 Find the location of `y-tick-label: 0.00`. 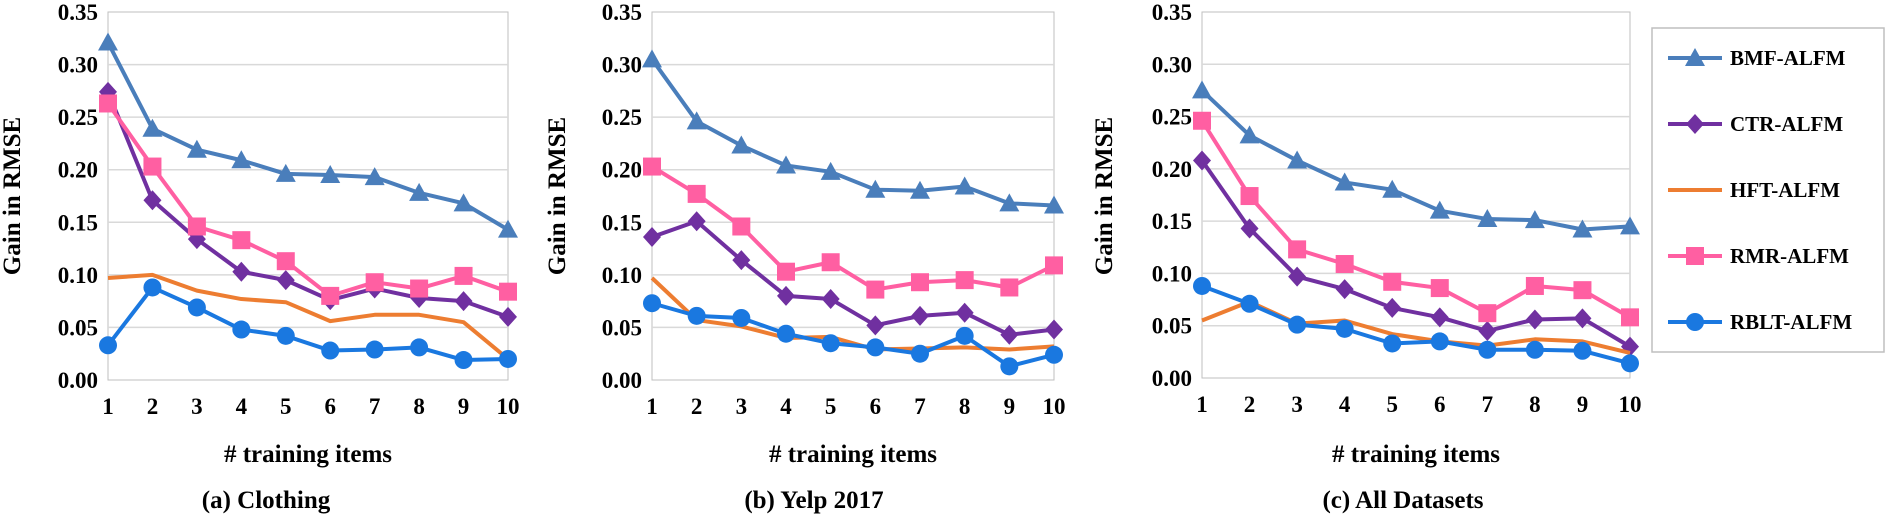

y-tick-label: 0.00 is located at coordinates (1172, 378).